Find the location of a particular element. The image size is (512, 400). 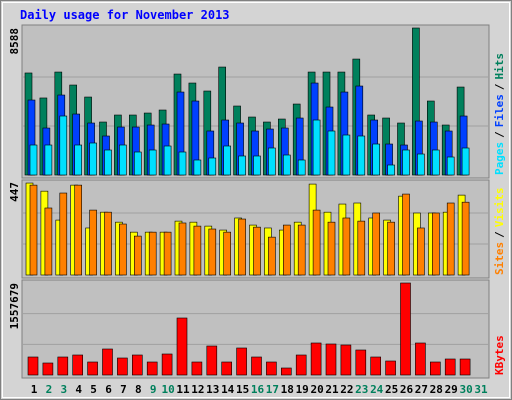

x-tick-label: 3 is located at coordinates (63, 389).